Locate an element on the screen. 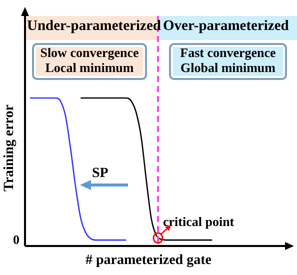 Image resolution: width=297 pixels, height=275 pixels. text: Slow convergence Local minimum is located at coordinates (89, 61).